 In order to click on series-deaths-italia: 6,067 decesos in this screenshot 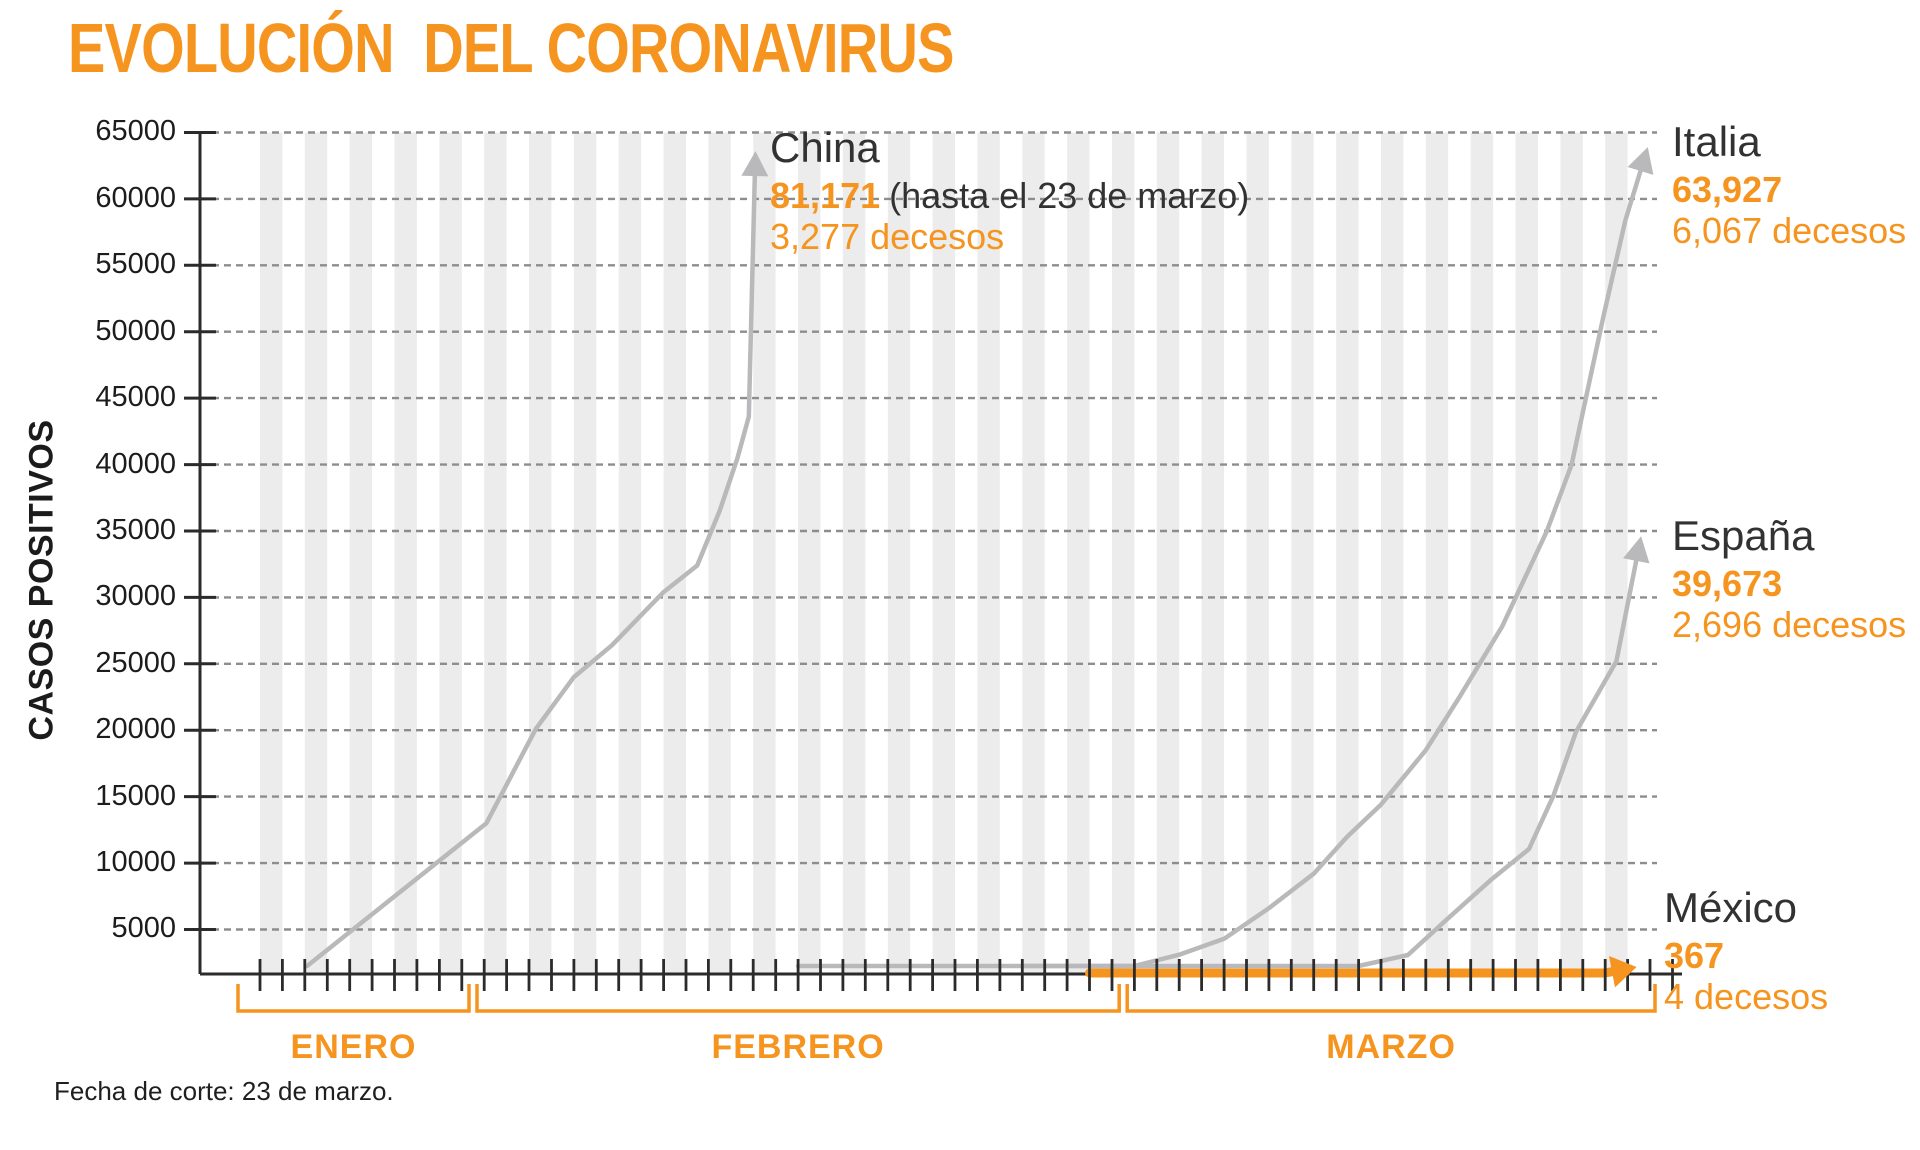, I will do `click(1789, 230)`.